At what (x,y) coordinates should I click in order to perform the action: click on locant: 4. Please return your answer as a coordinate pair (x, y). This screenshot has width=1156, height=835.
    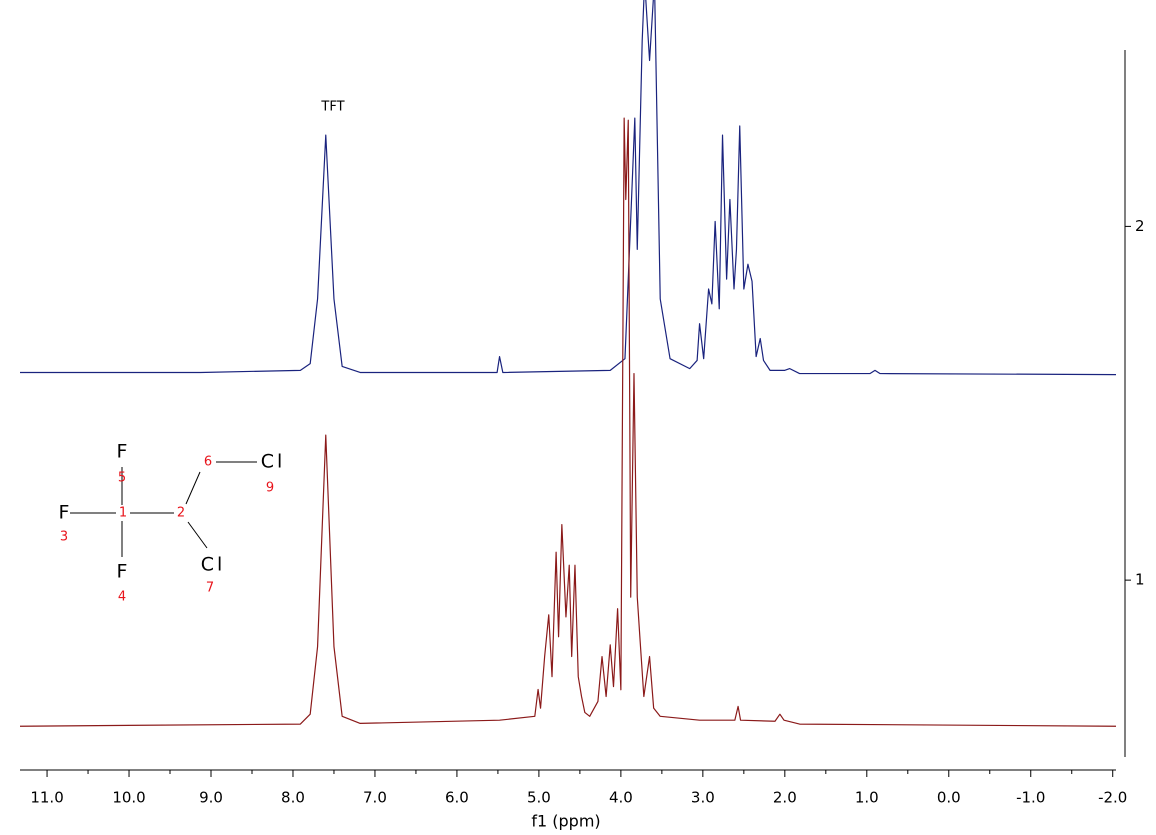
    Looking at the image, I should click on (122, 597).